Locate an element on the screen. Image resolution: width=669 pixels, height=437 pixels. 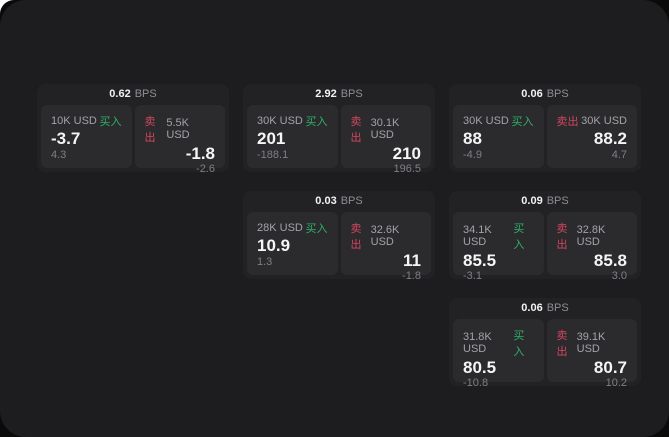
price-card: 0.62 BPS 10K USD 买入 -3.7 4.3 卖出 is located at coordinates (133, 129).